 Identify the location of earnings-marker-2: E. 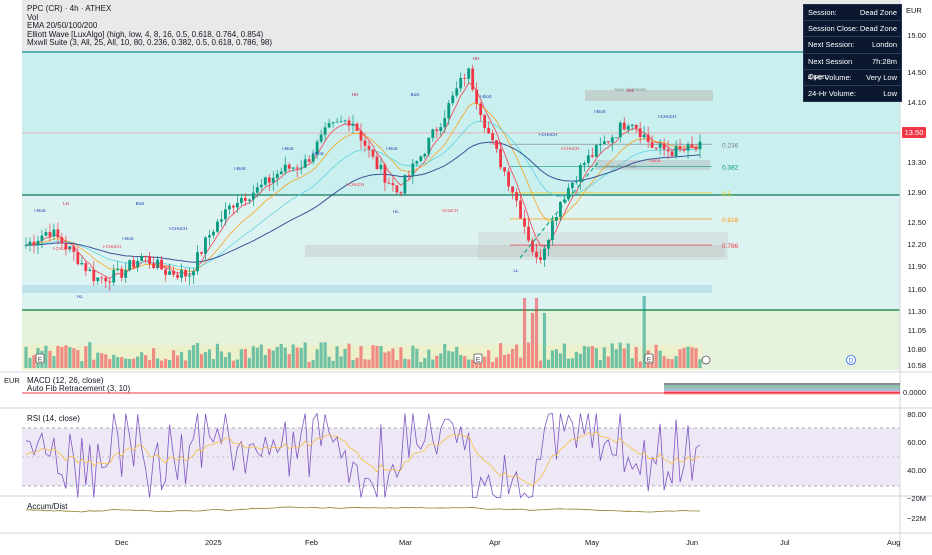
(478, 358).